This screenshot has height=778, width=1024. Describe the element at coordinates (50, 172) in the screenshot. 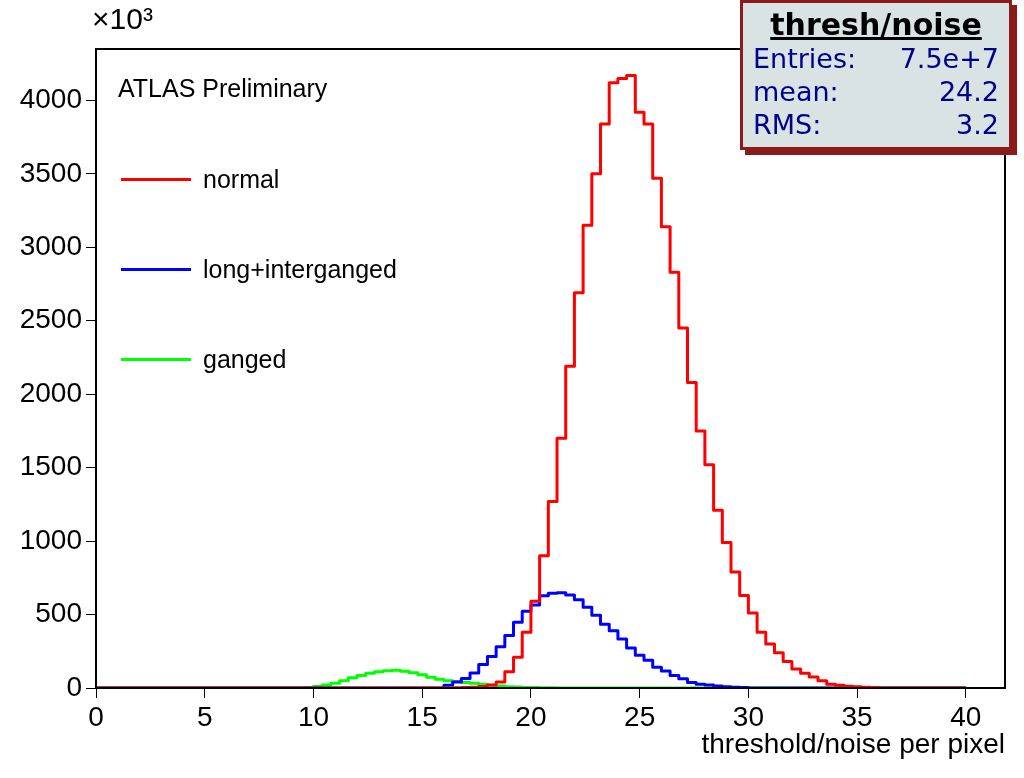

I see `y-tick-label: 3500` at that location.